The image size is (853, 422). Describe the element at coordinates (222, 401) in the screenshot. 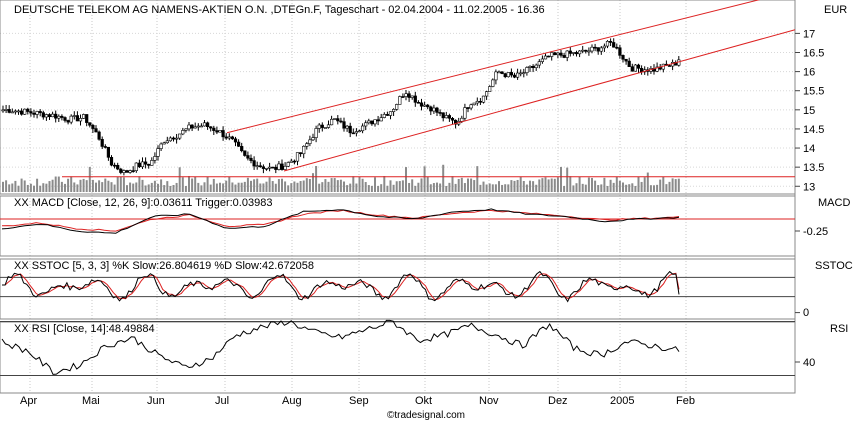

I see `x-axis-label: Jul` at that location.